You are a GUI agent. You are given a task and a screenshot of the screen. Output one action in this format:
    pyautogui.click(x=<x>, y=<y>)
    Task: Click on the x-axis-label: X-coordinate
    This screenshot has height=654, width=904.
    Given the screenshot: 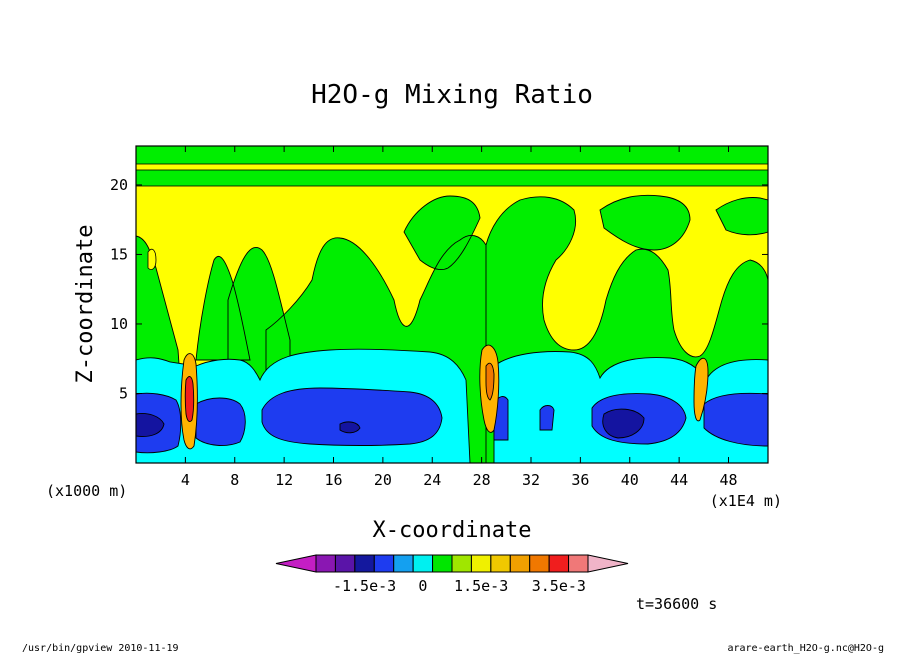 What is the action you would take?
    pyautogui.click(x=452, y=530)
    